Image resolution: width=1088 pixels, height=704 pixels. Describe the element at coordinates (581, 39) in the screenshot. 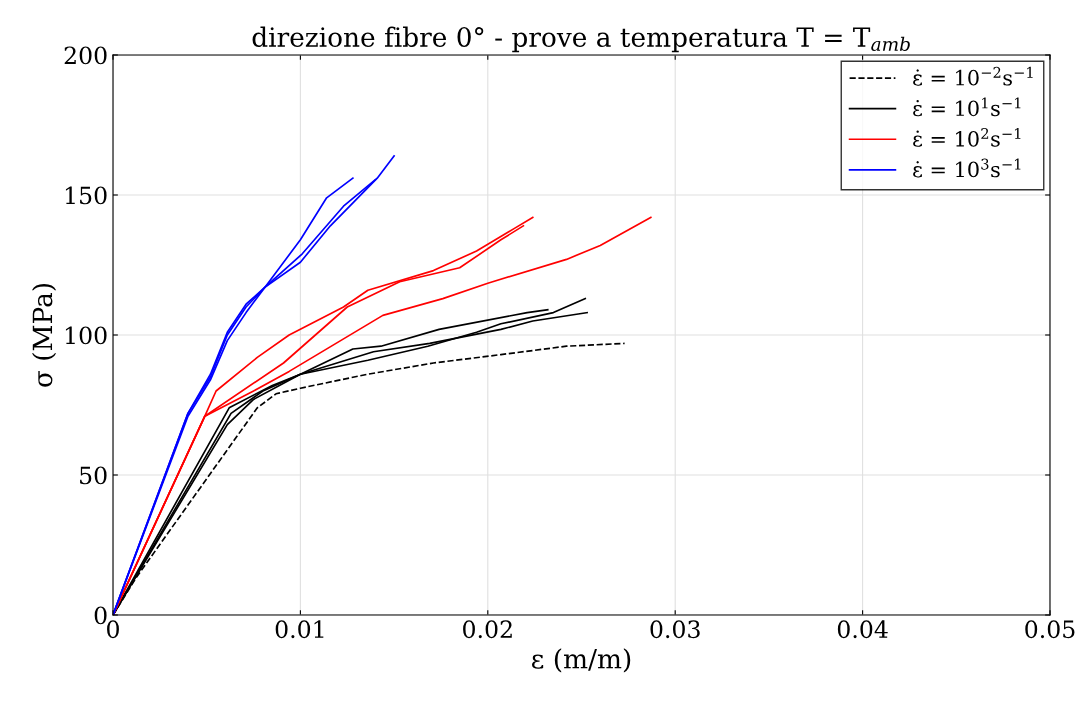

I see `chart-title: direzione fibre 0° - prove a temperatura T = T$_{amb}$` at that location.